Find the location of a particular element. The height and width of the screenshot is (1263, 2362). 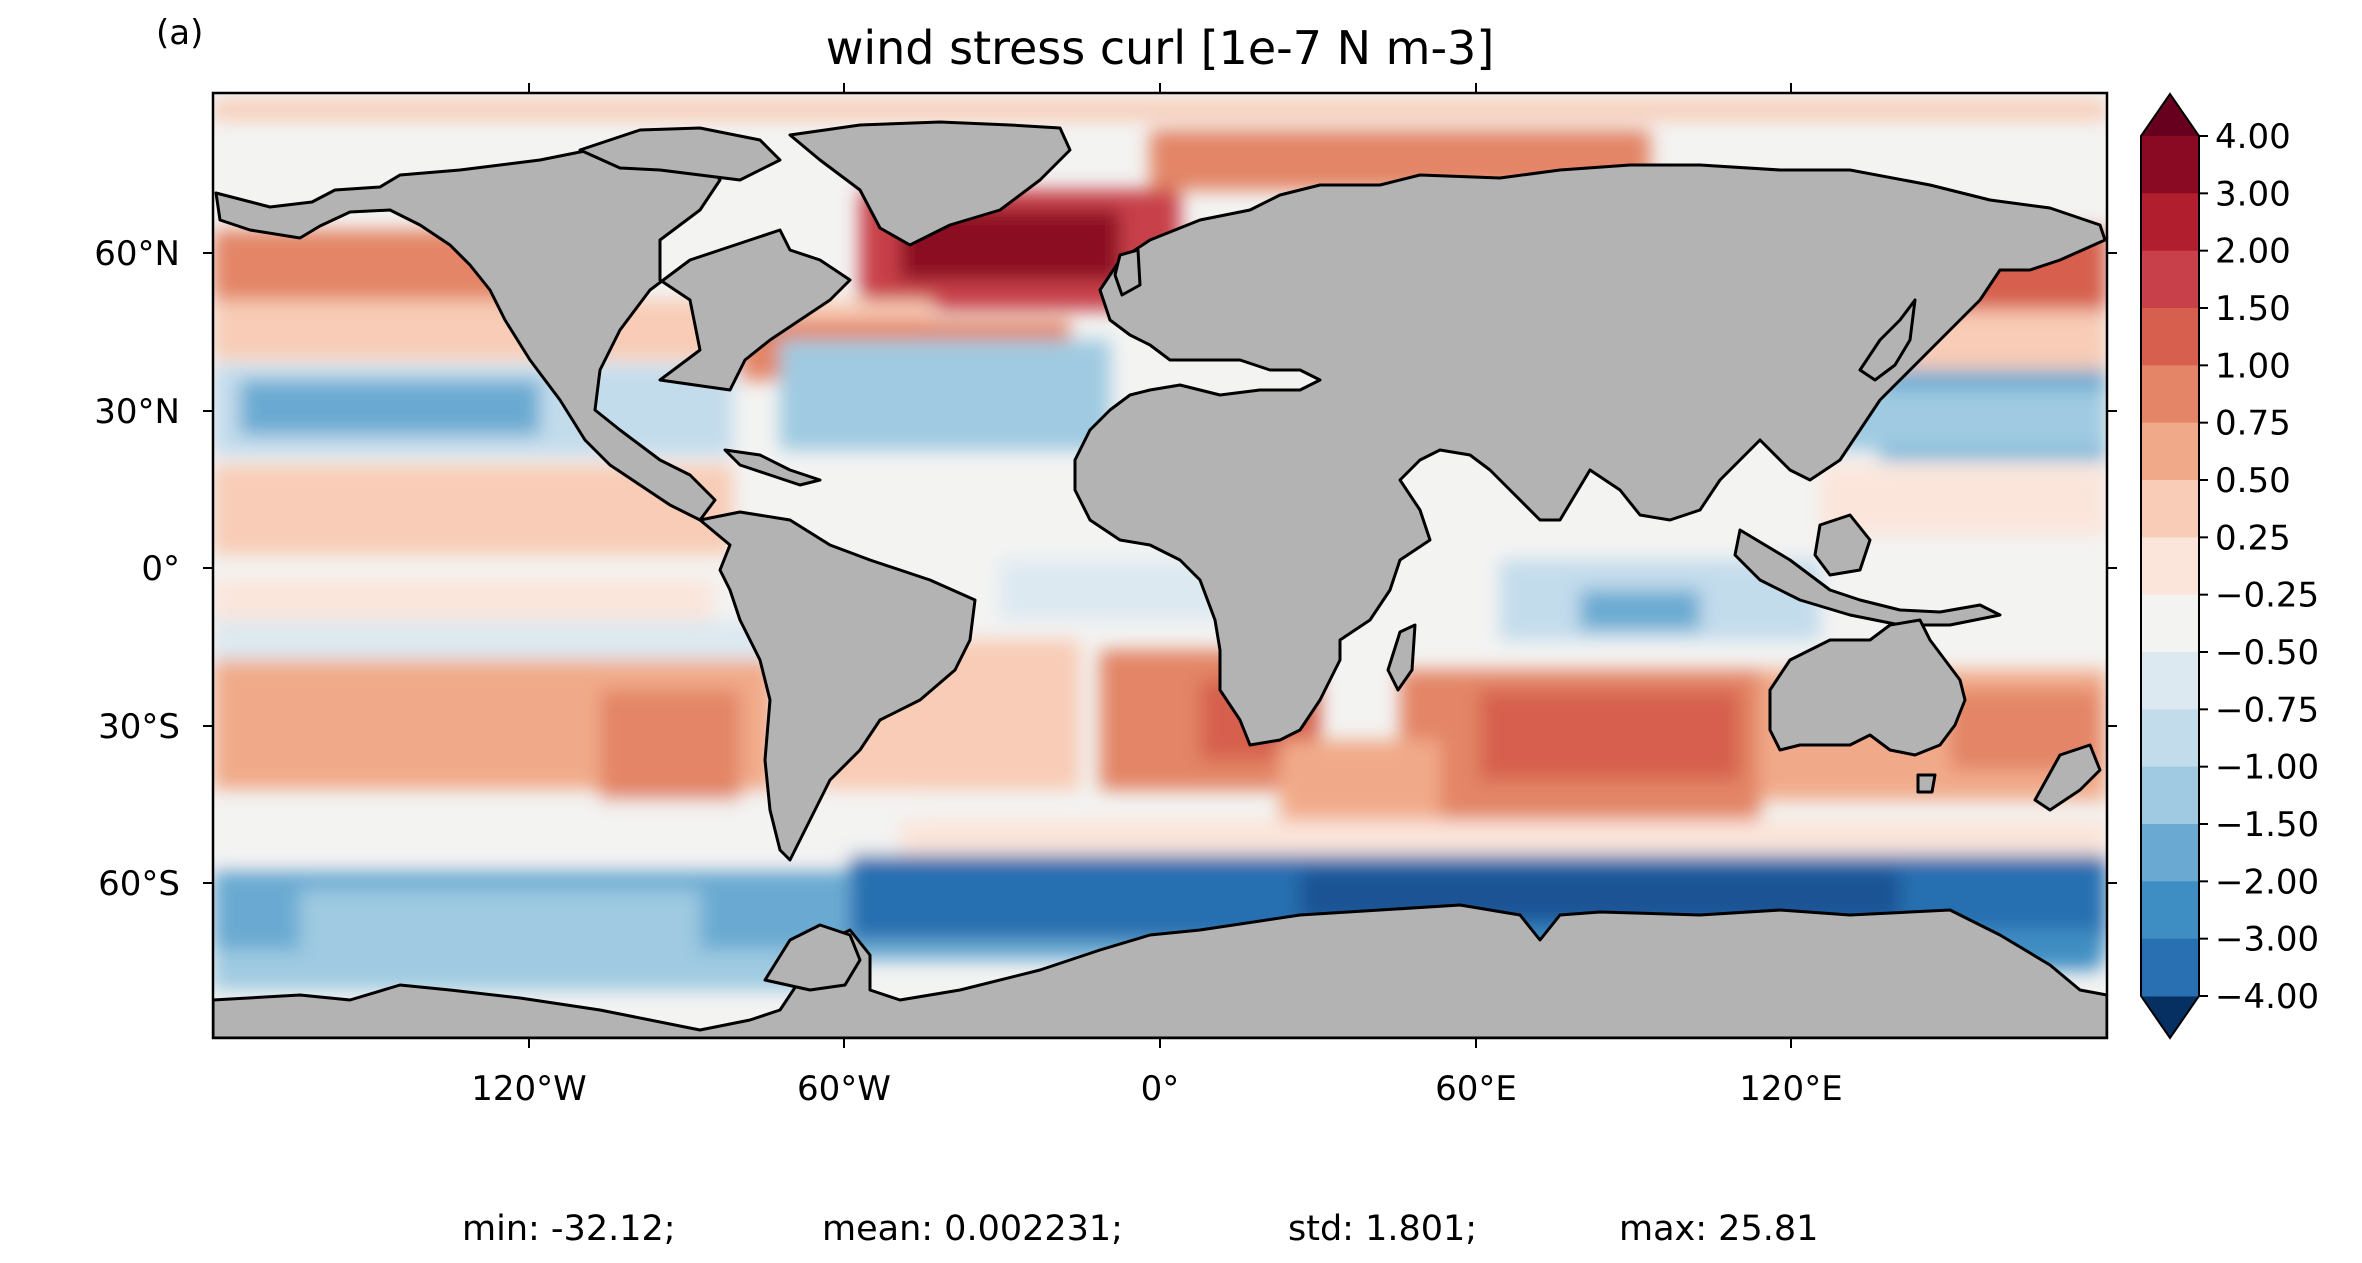

lat-label-30n: 30°N is located at coordinates (137, 412).